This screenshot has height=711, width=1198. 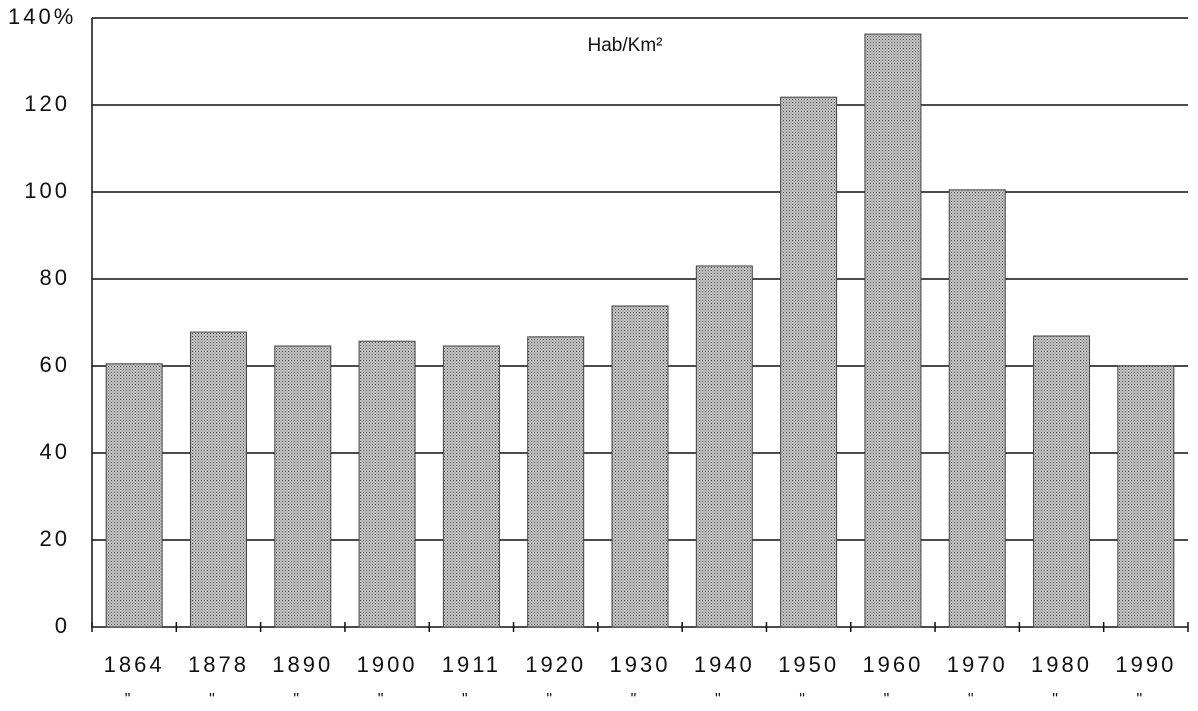 I want to click on x-tick-label: 1970, so click(x=977, y=664).